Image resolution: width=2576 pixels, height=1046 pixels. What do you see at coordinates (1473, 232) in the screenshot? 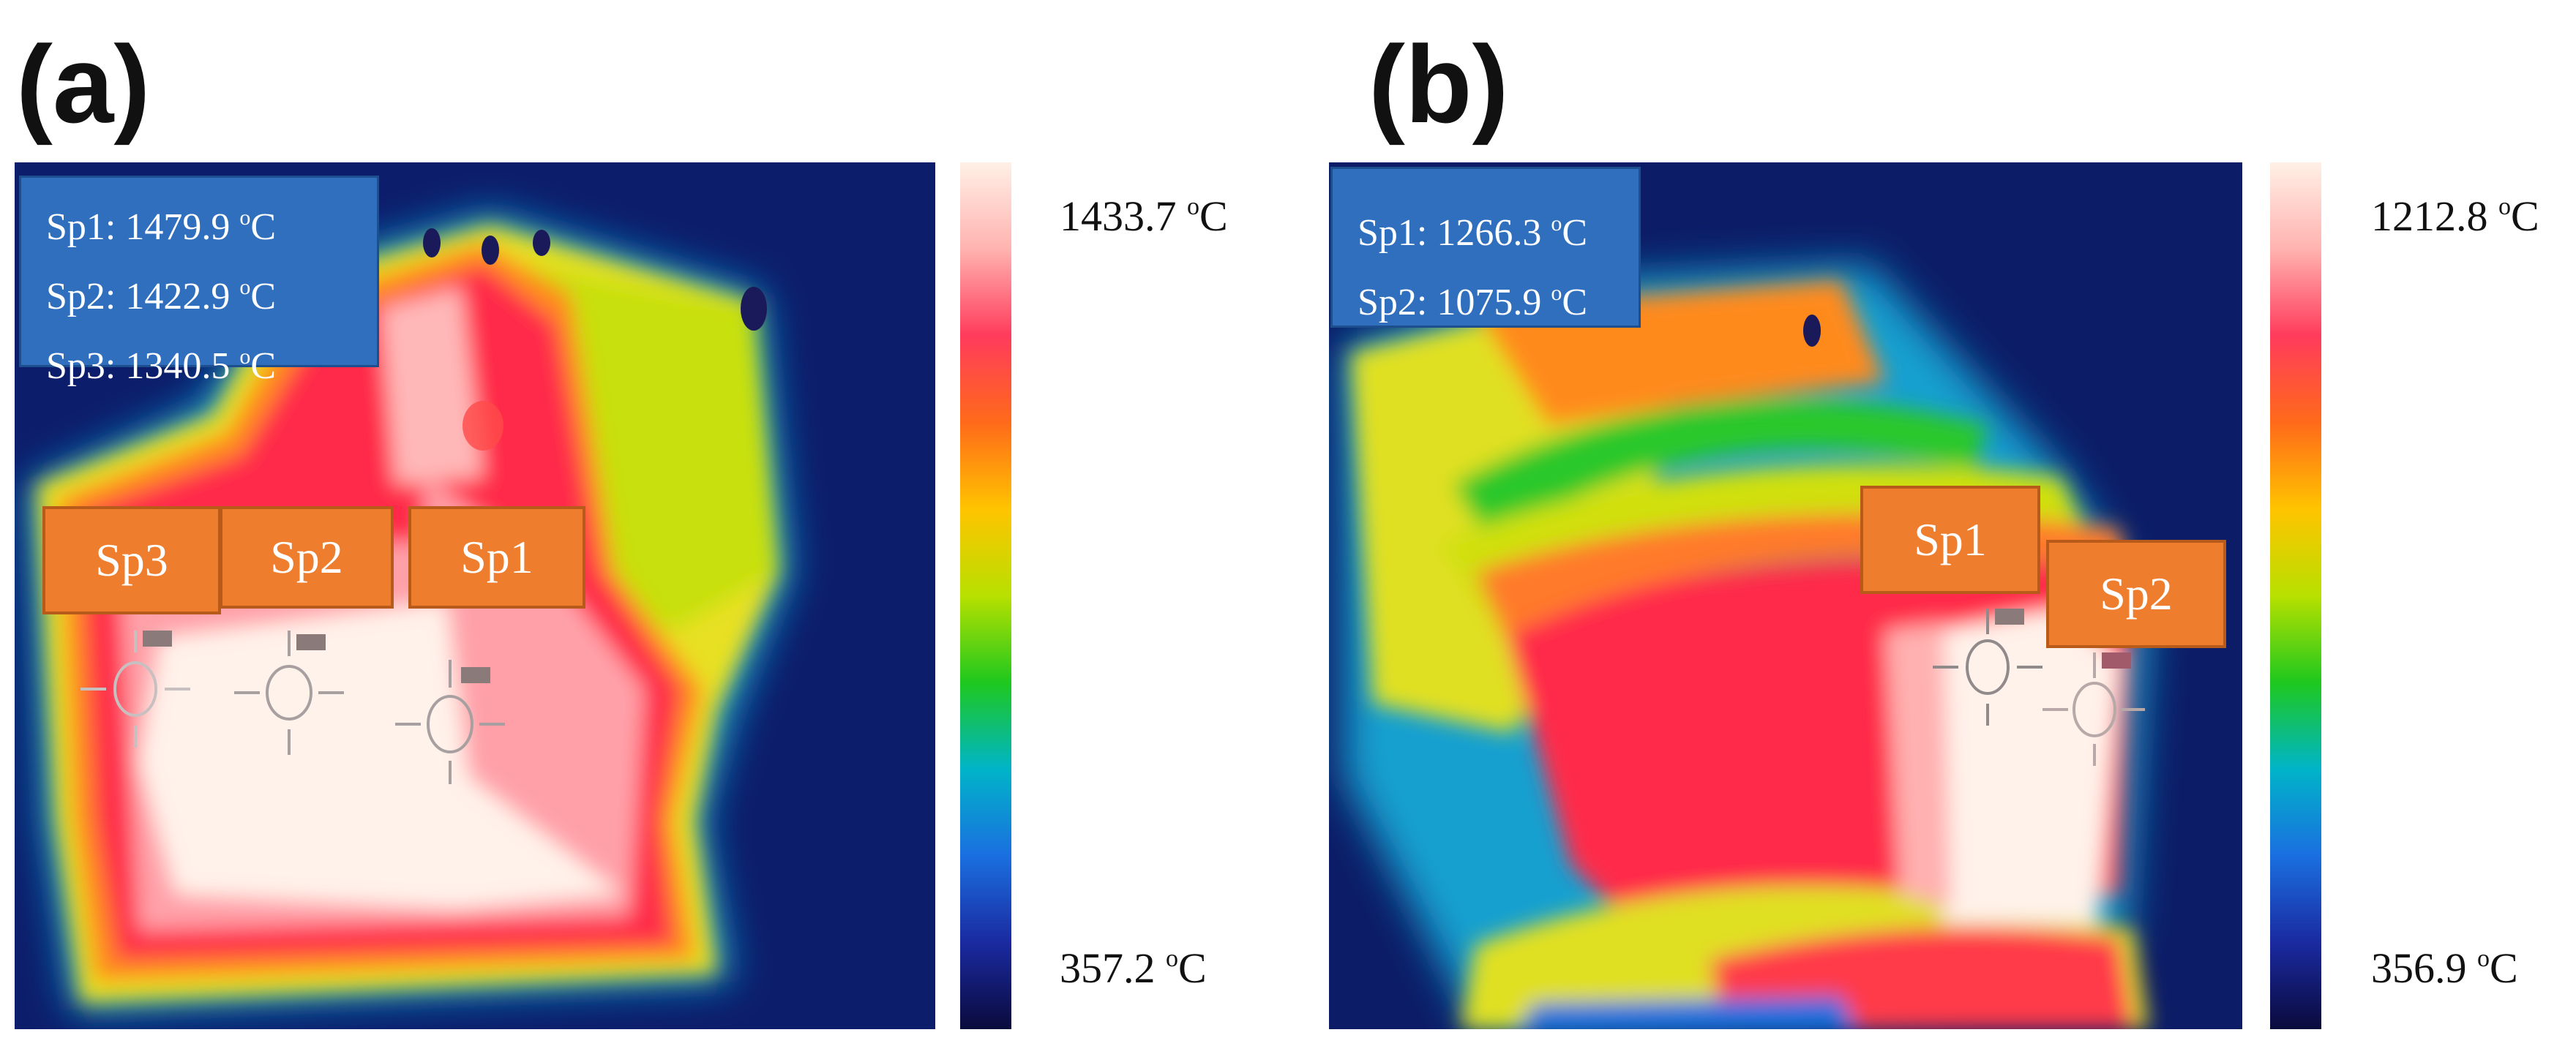
I see `readout-line: Sp1: 1266.3 oC` at bounding box center [1473, 232].